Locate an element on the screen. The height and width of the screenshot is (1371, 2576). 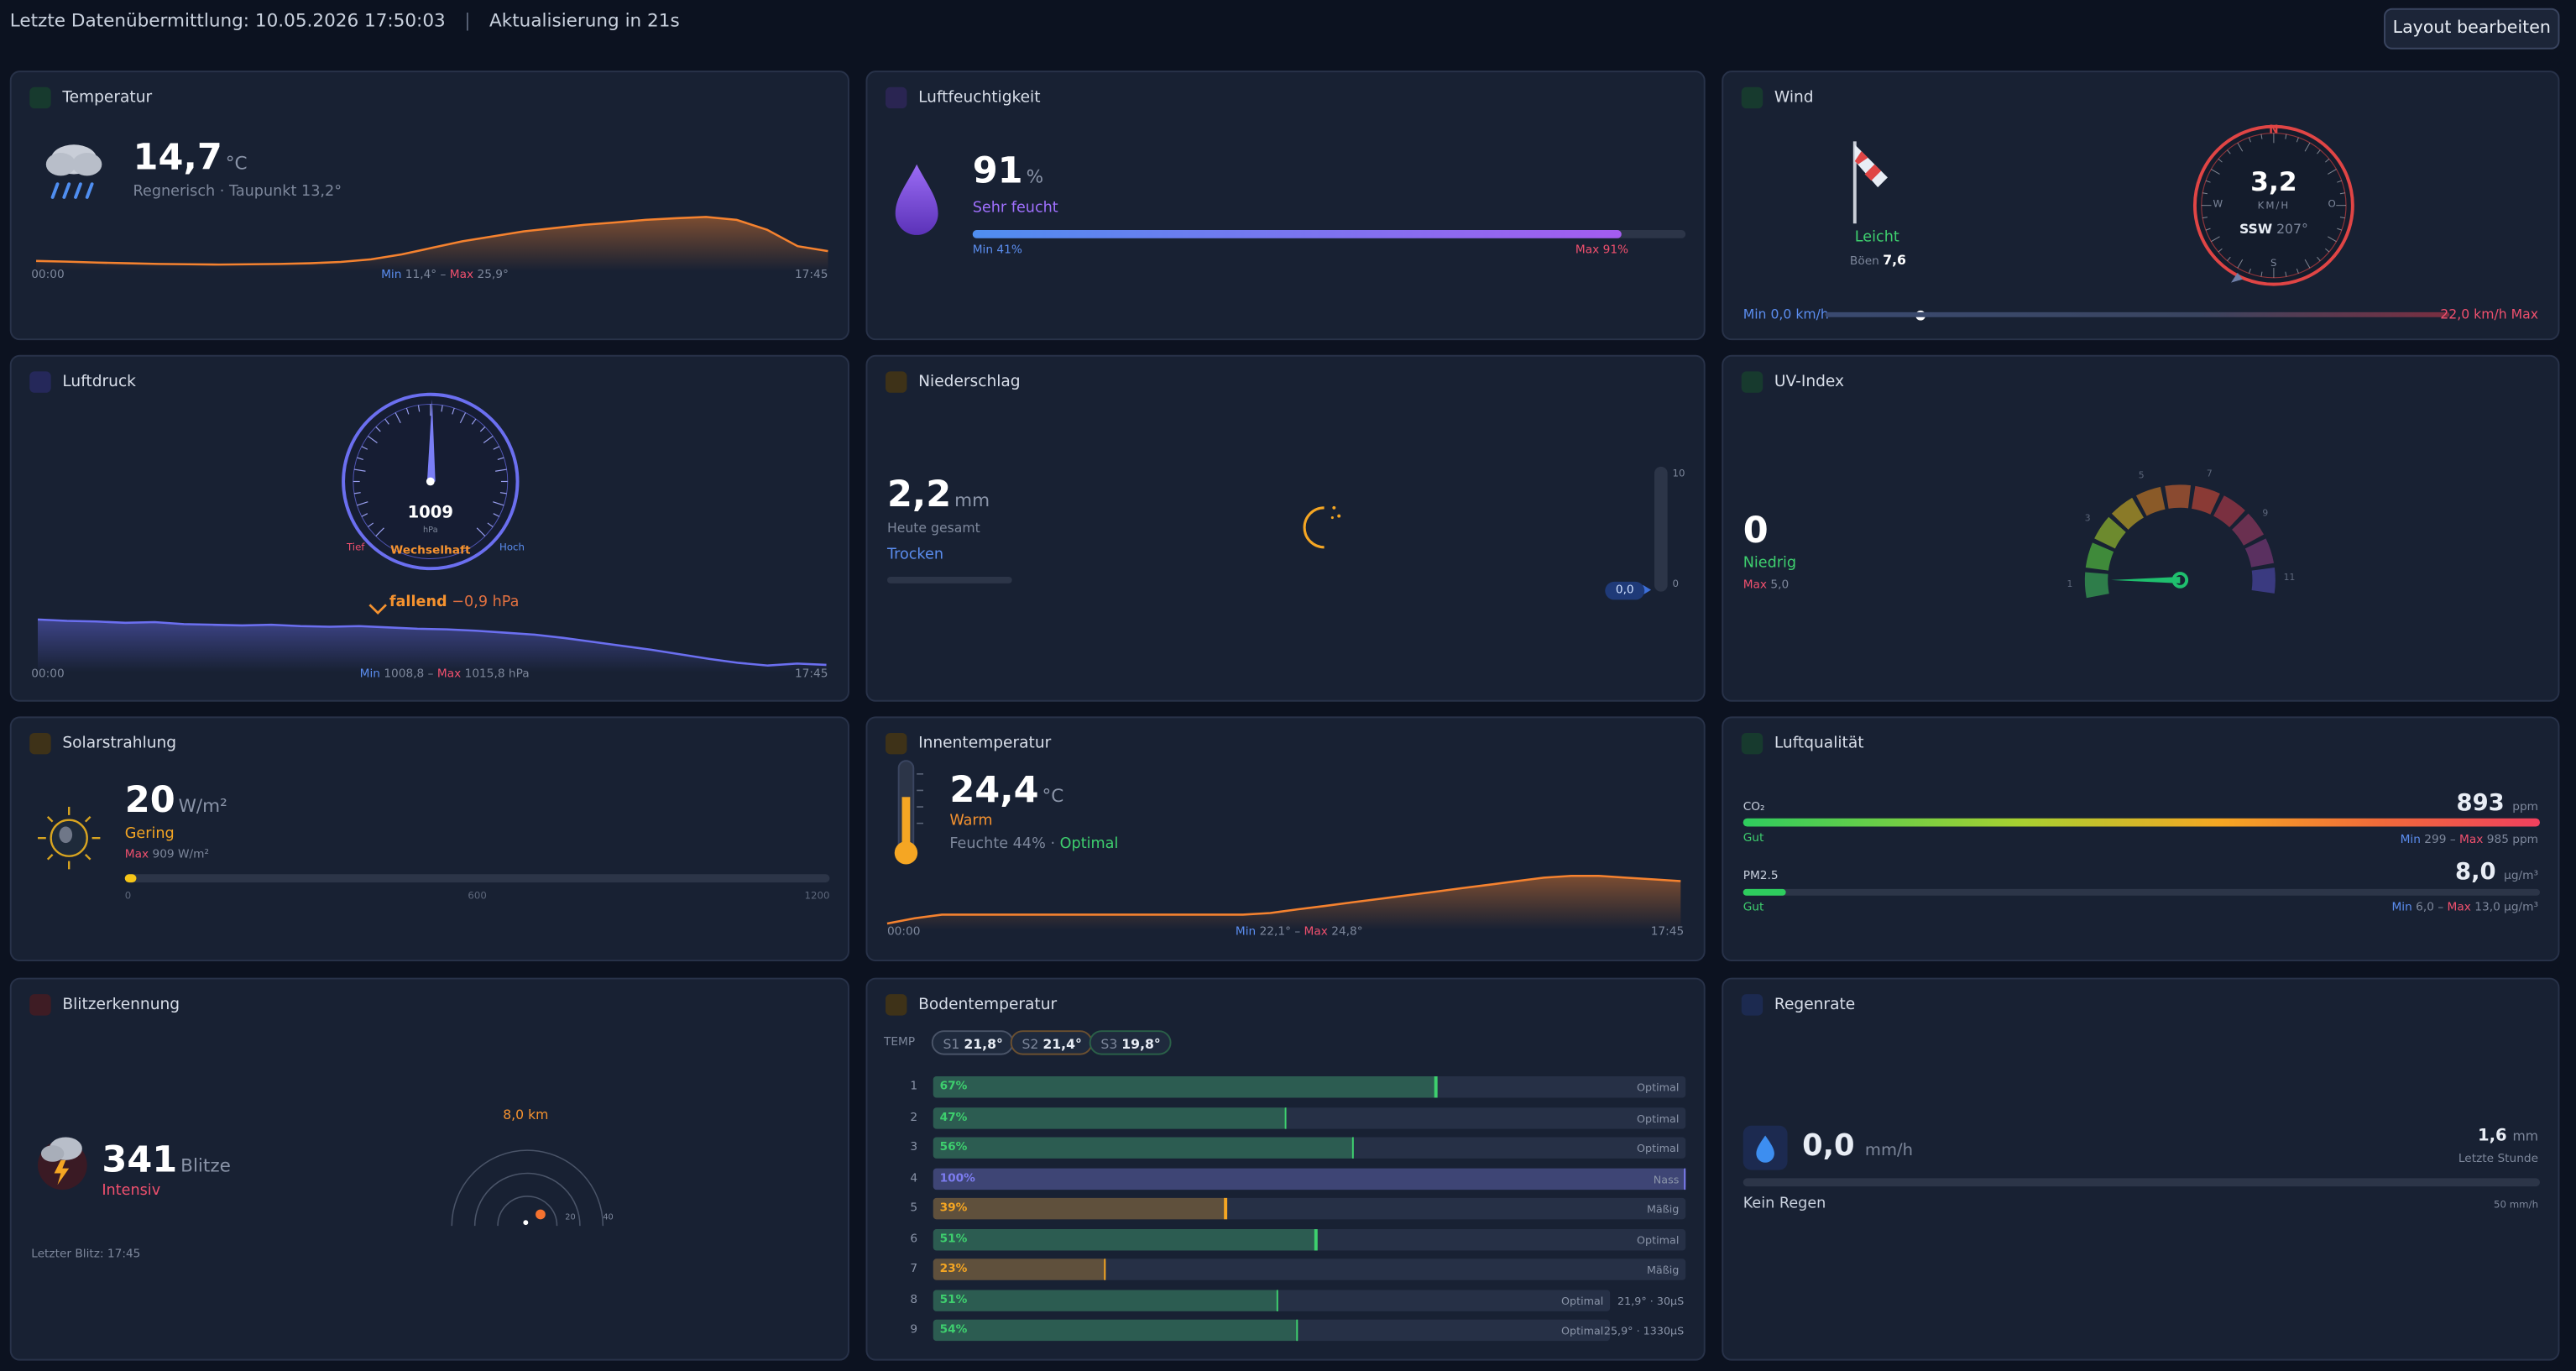
tendency-label: fallend is located at coordinates (418, 603).